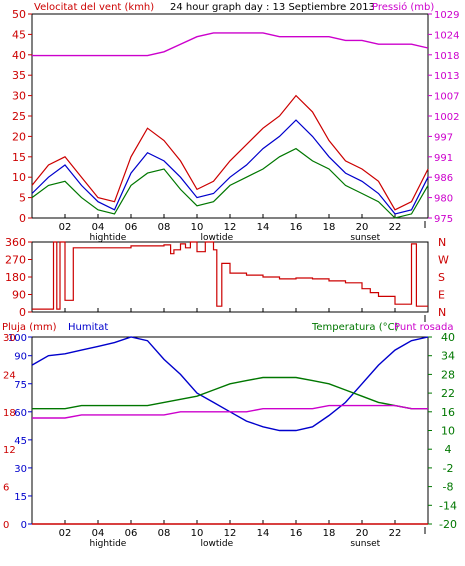 This screenshot has height=566, width=465. I want to click on direction-y-tick-label: 270, so click(15, 260).